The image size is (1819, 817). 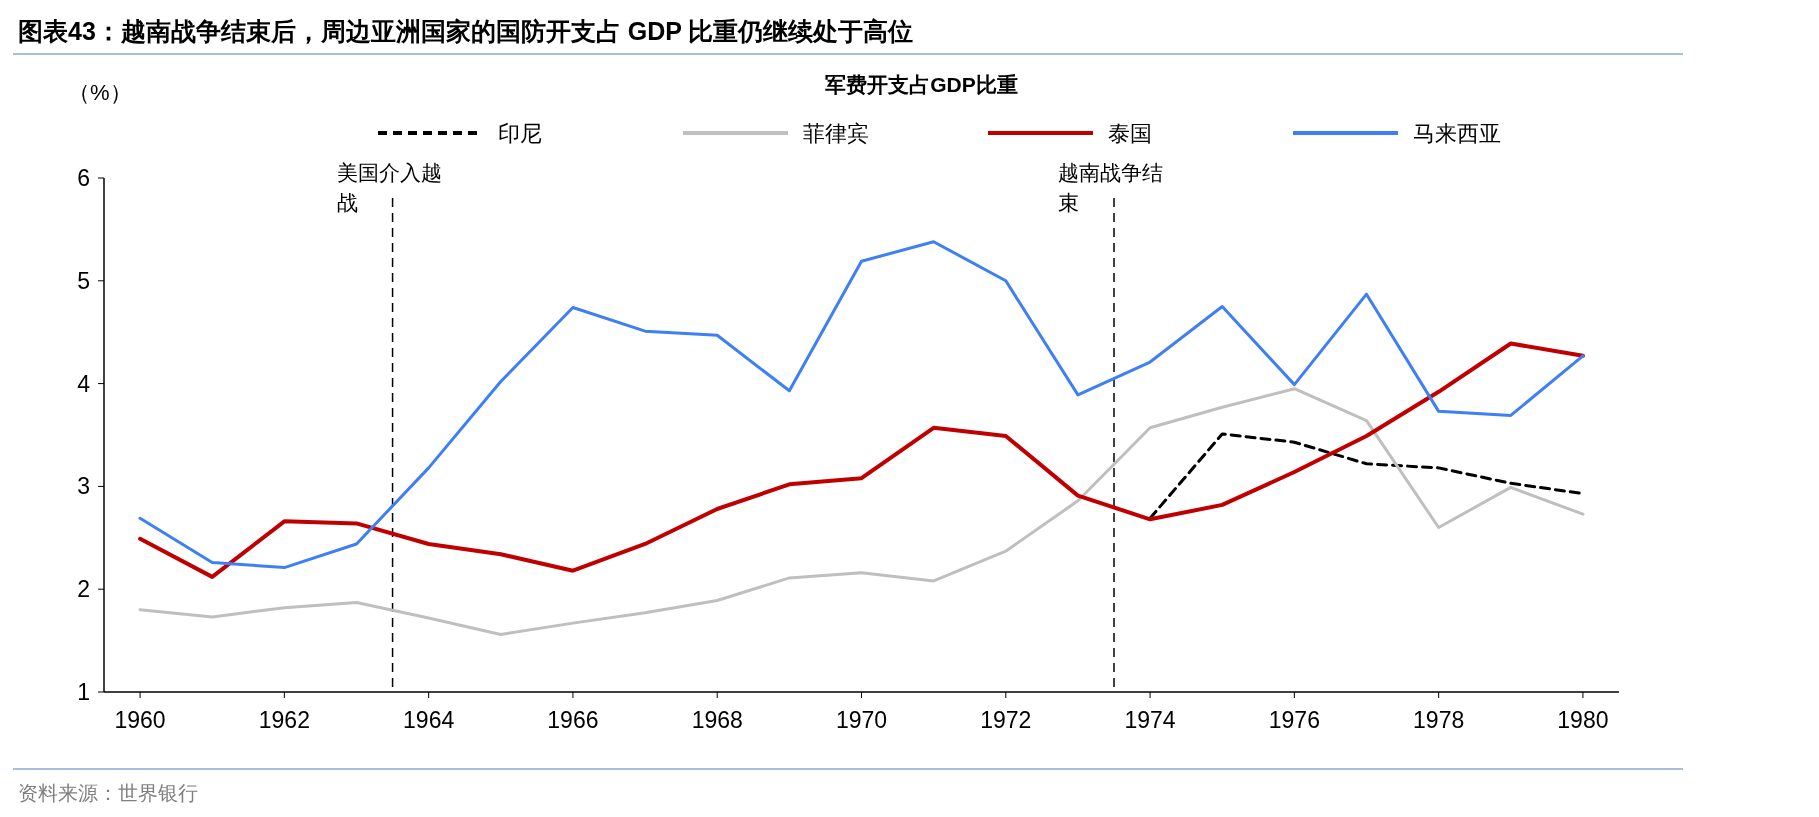 What do you see at coordinates (1457, 133) in the screenshot?
I see `legend-label: 马来西亚` at bounding box center [1457, 133].